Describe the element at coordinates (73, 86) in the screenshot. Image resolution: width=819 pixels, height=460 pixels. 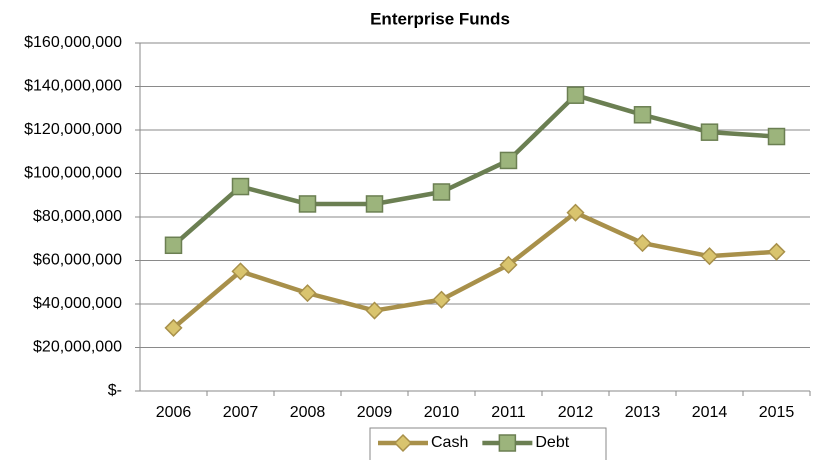
I see `y-tick-label: $140,000,000` at that location.